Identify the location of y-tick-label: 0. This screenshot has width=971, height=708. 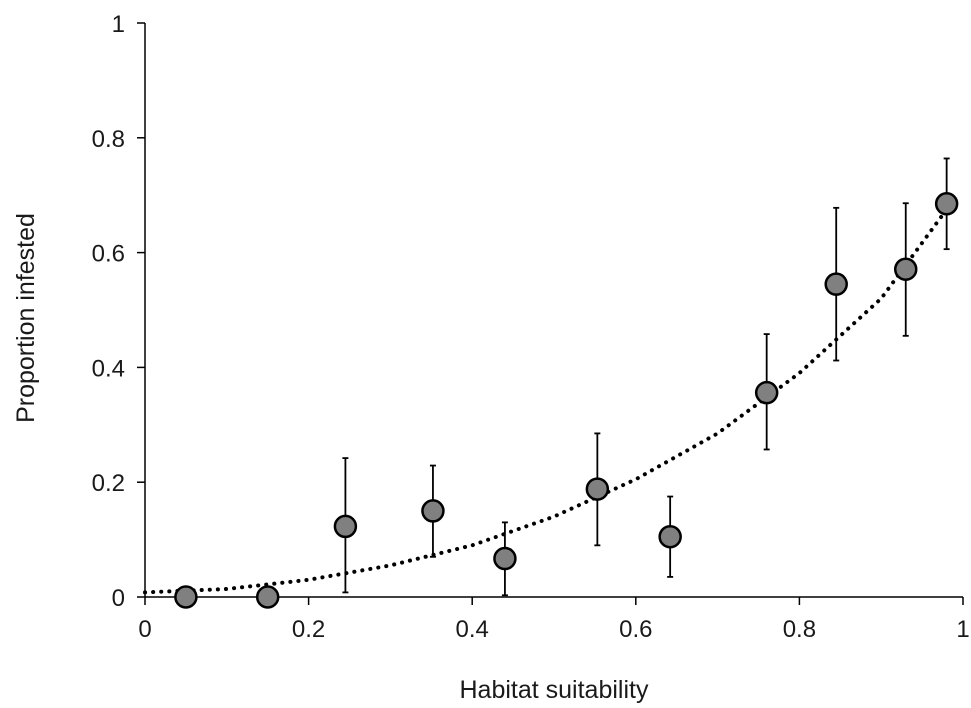
(118, 598).